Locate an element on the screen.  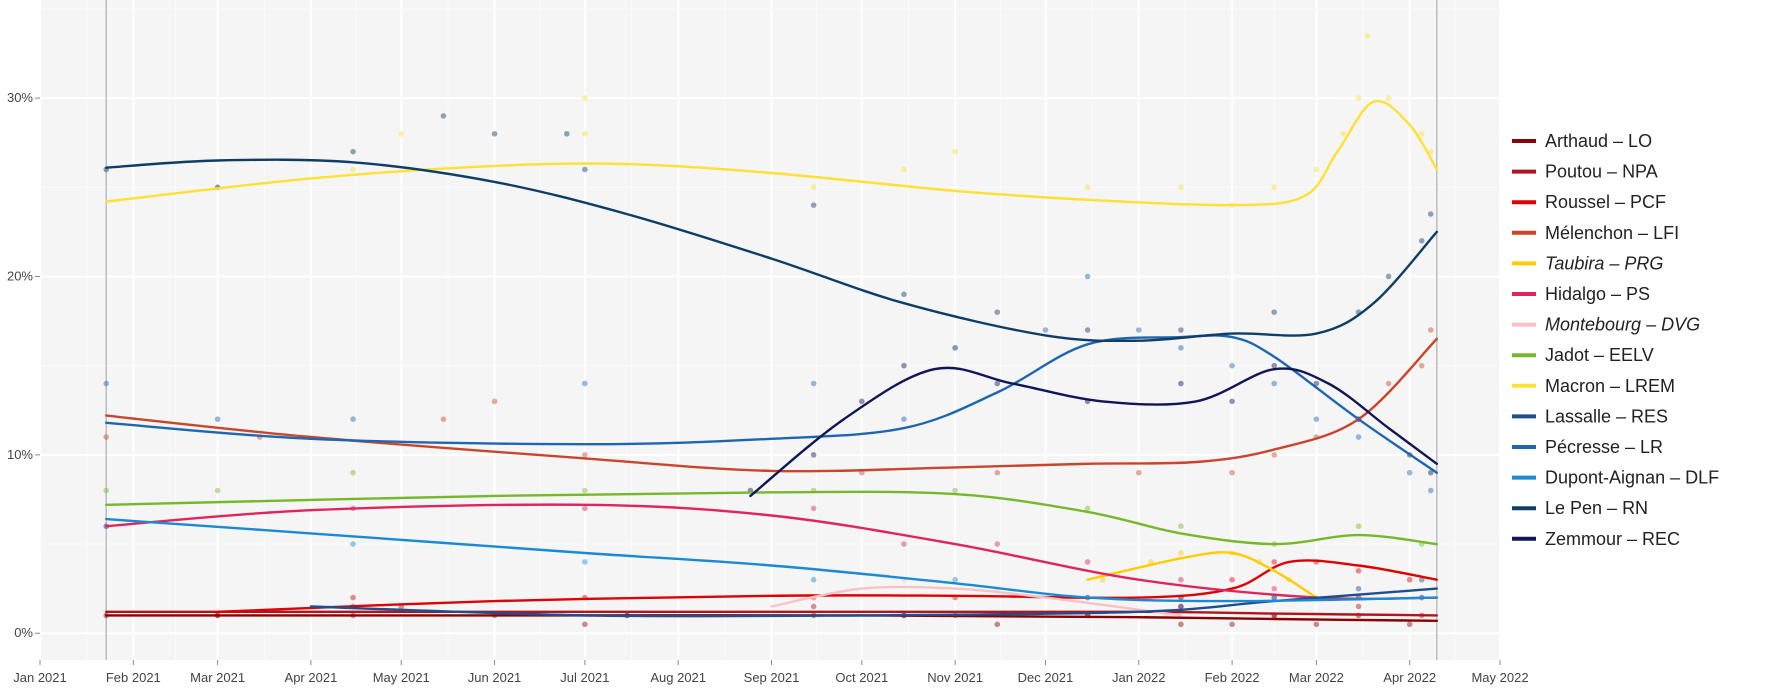
legend-label: Poutou – NPA is located at coordinates (1601, 172).